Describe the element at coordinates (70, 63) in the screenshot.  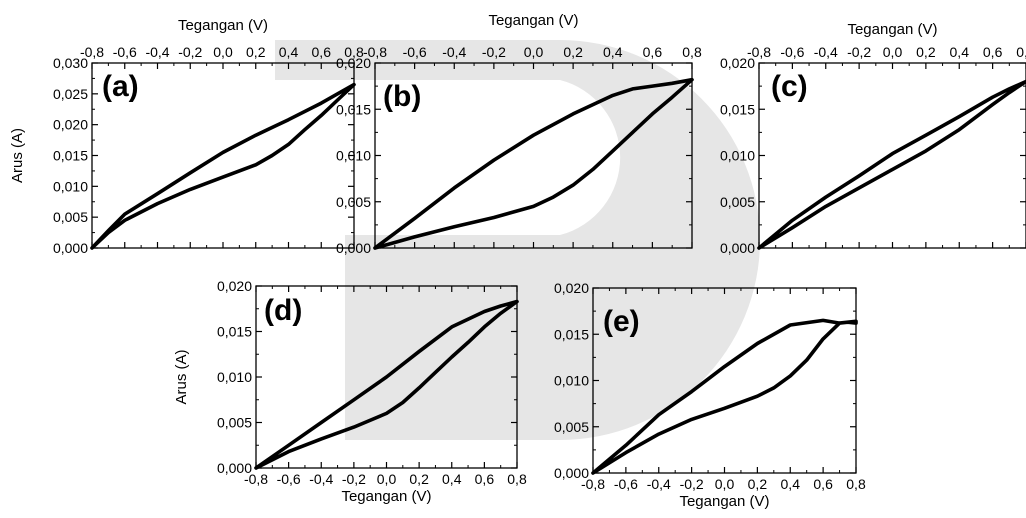
I see `y-tick-label: 0,030` at that location.